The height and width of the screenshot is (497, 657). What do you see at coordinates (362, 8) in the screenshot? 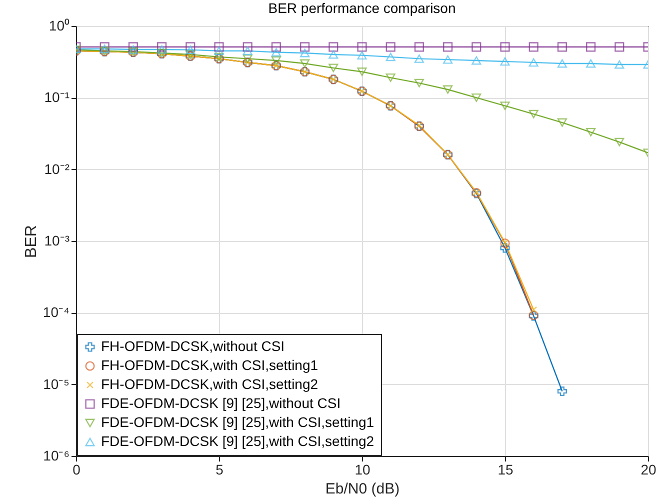
I see `chart-title: BER performance comparison` at bounding box center [362, 8].